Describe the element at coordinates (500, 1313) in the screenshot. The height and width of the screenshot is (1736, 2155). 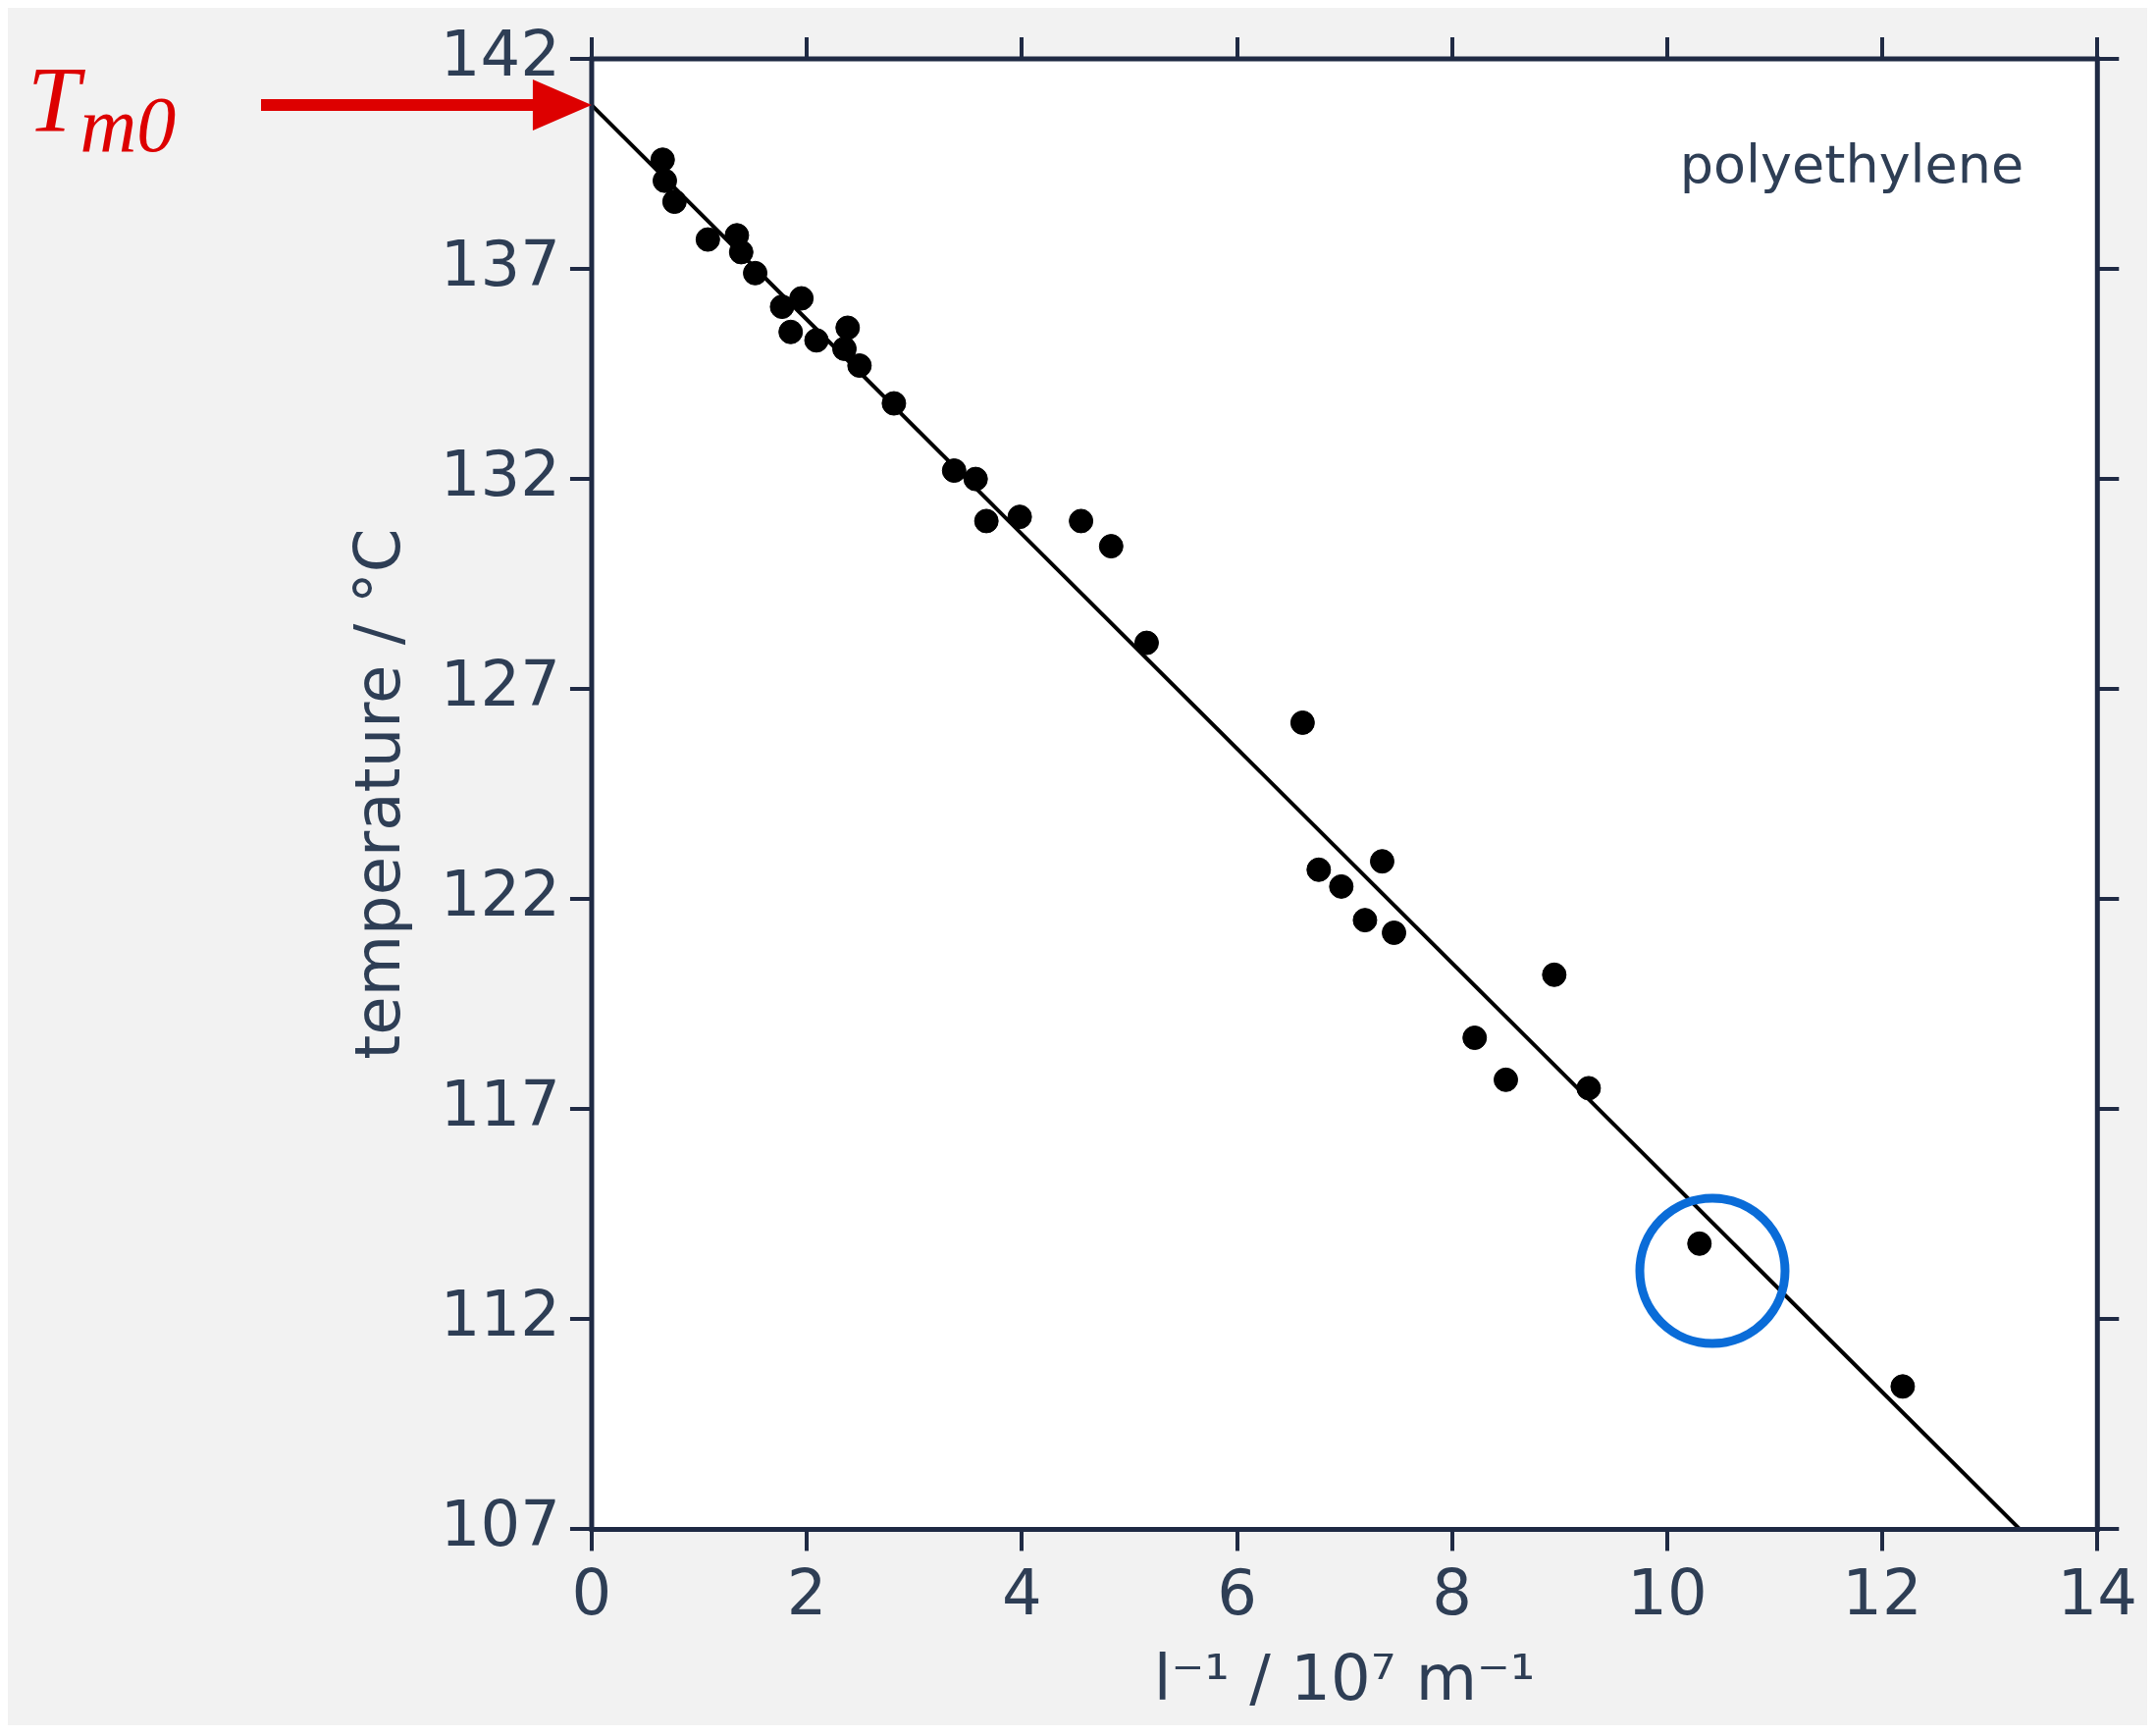
I see `y-tick-label: 112` at that location.